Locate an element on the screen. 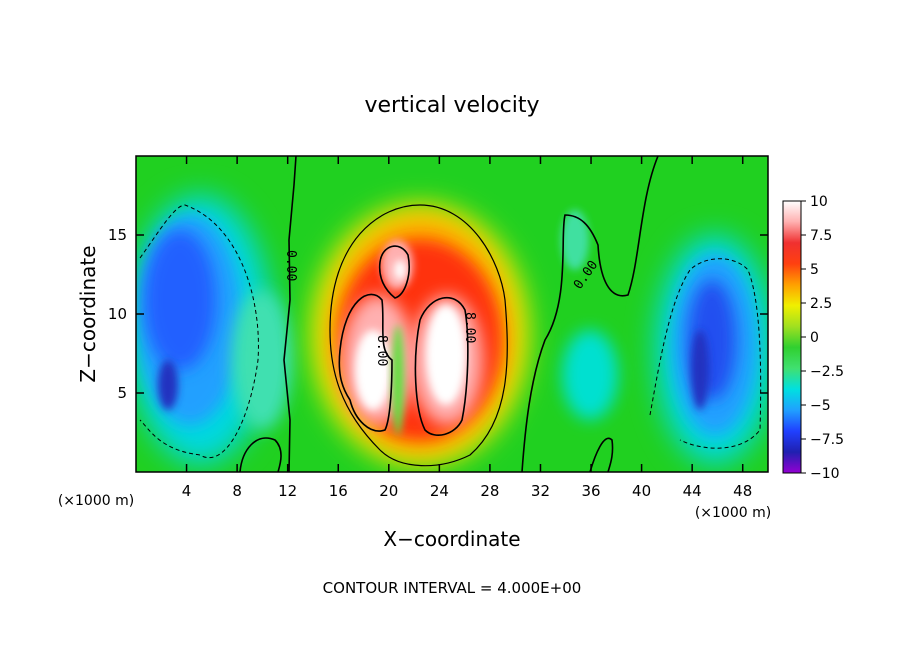 The width and height of the screenshot is (904, 654). contour-zero-right is located at coordinates (590, 314).